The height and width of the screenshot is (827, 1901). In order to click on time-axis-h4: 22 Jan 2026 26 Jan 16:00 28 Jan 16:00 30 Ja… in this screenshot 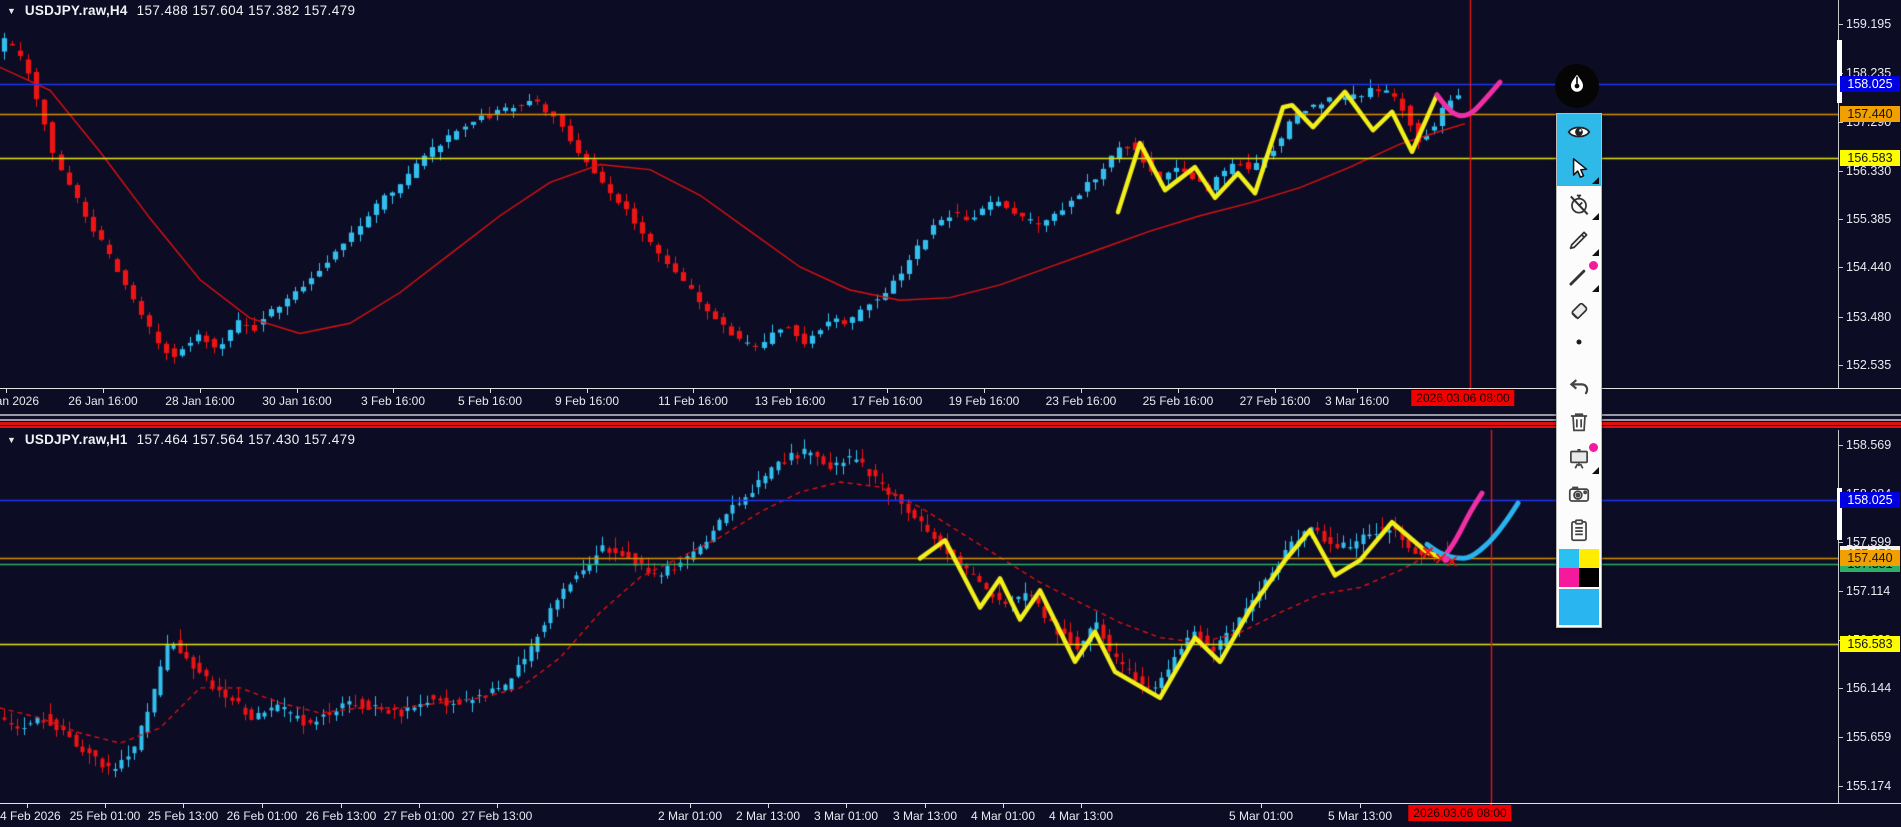, I will do `click(950, 400)`.